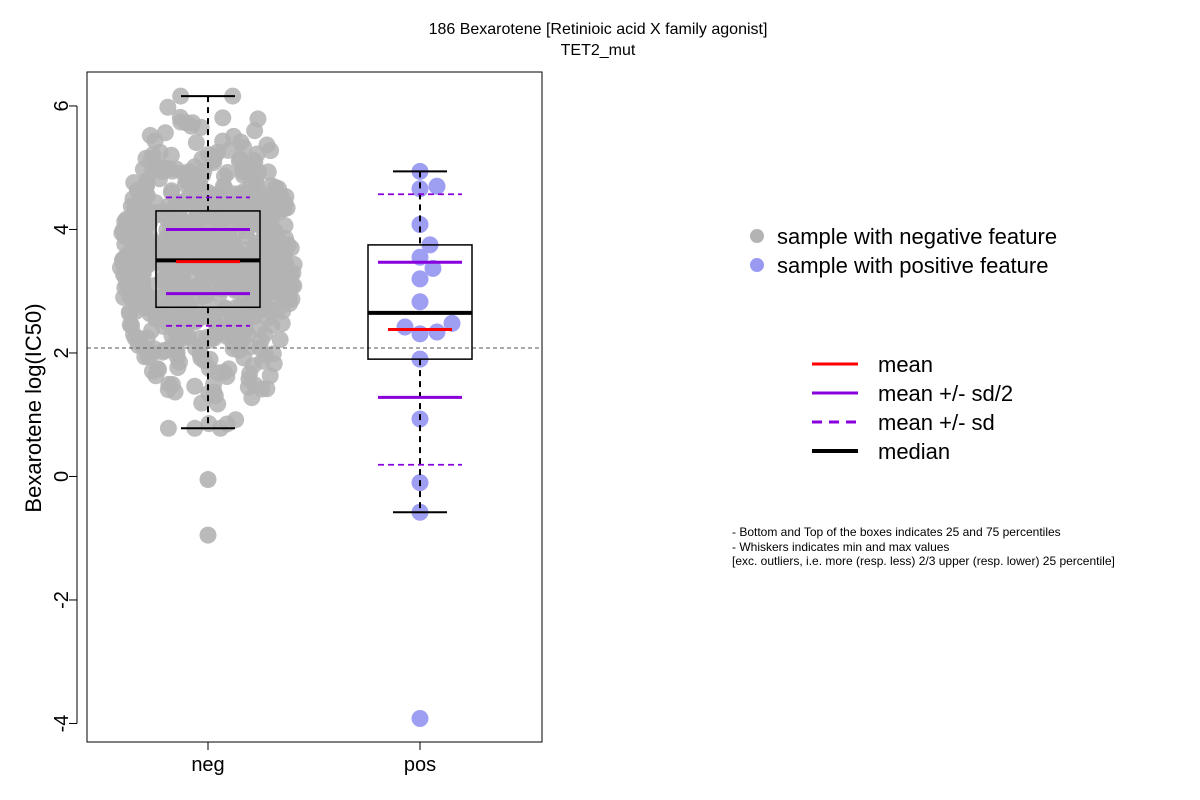 Image resolution: width=1200 pixels, height=800 pixels. Describe the element at coordinates (912, 408) in the screenshot. I see `legend-lines: mean mean +/- sd/2 mean +/- sd median` at that location.